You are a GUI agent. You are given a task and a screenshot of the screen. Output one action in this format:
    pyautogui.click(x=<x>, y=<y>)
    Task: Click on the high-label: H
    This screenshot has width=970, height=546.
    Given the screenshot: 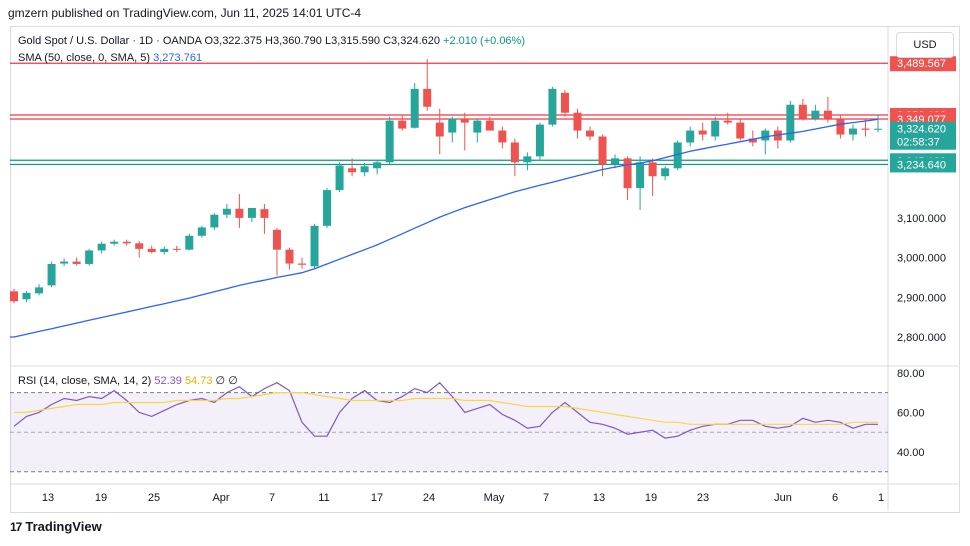 What is the action you would take?
    pyautogui.click(x=269, y=41)
    